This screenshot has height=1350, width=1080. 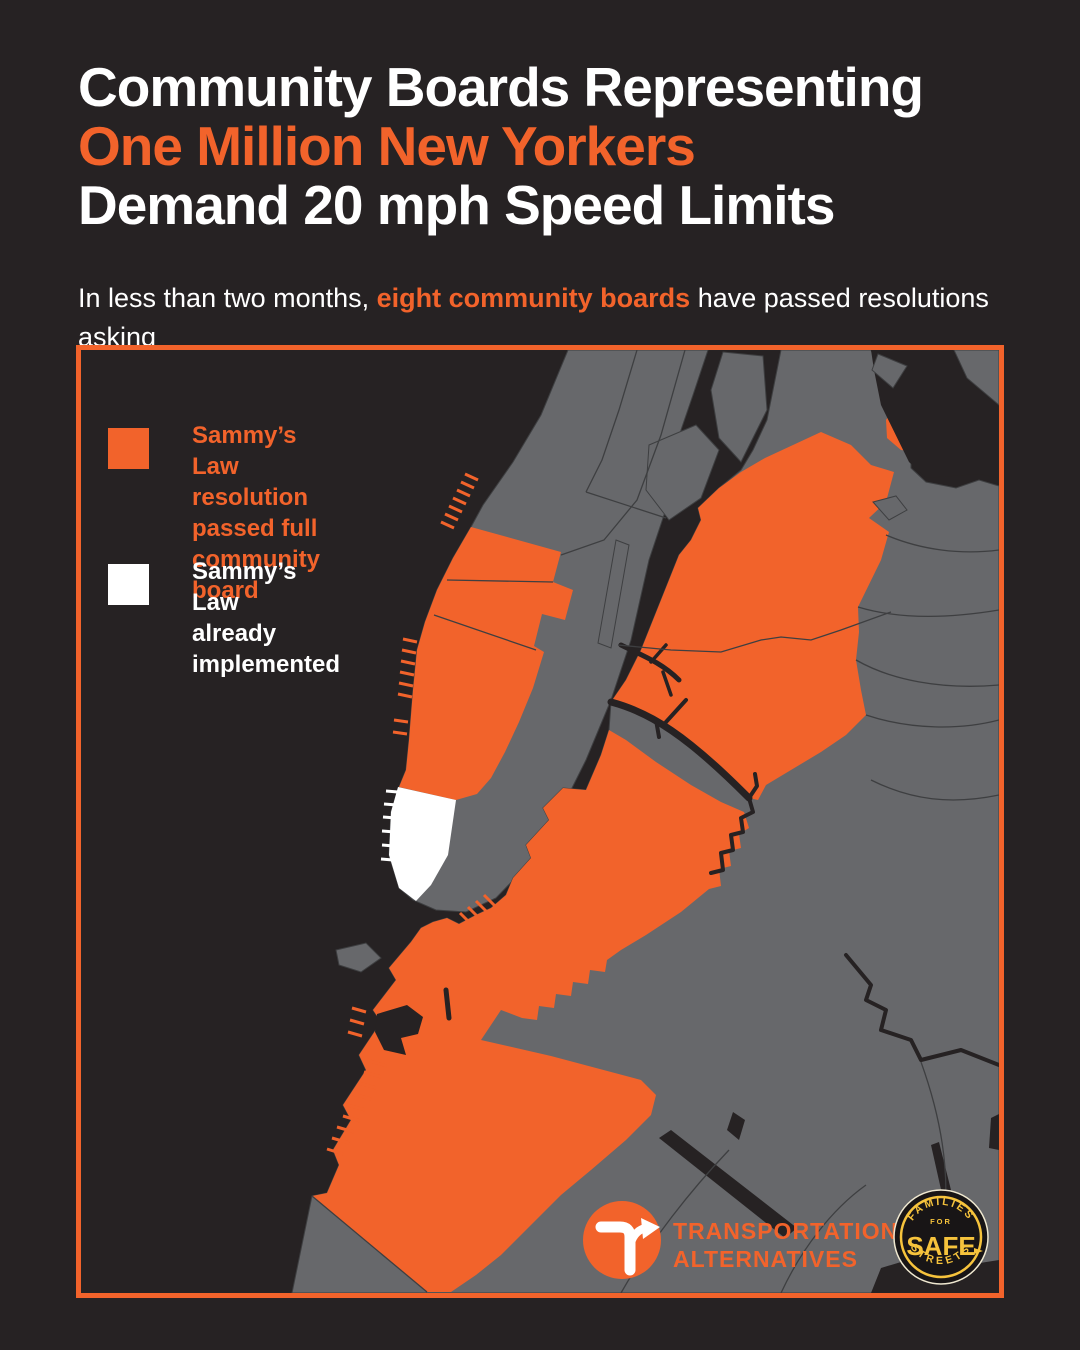 I want to click on piers-orange-layer, so click(x=411, y=814).